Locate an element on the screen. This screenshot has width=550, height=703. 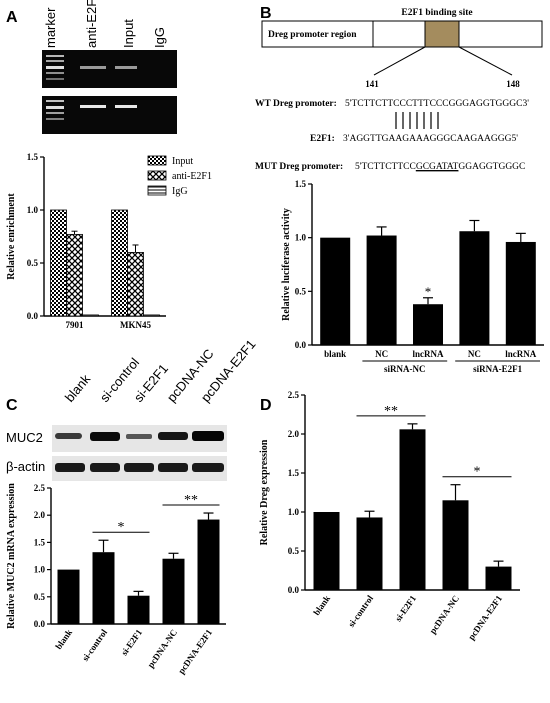
blot-label-actin: β-actin is located at coordinates (25, 466).